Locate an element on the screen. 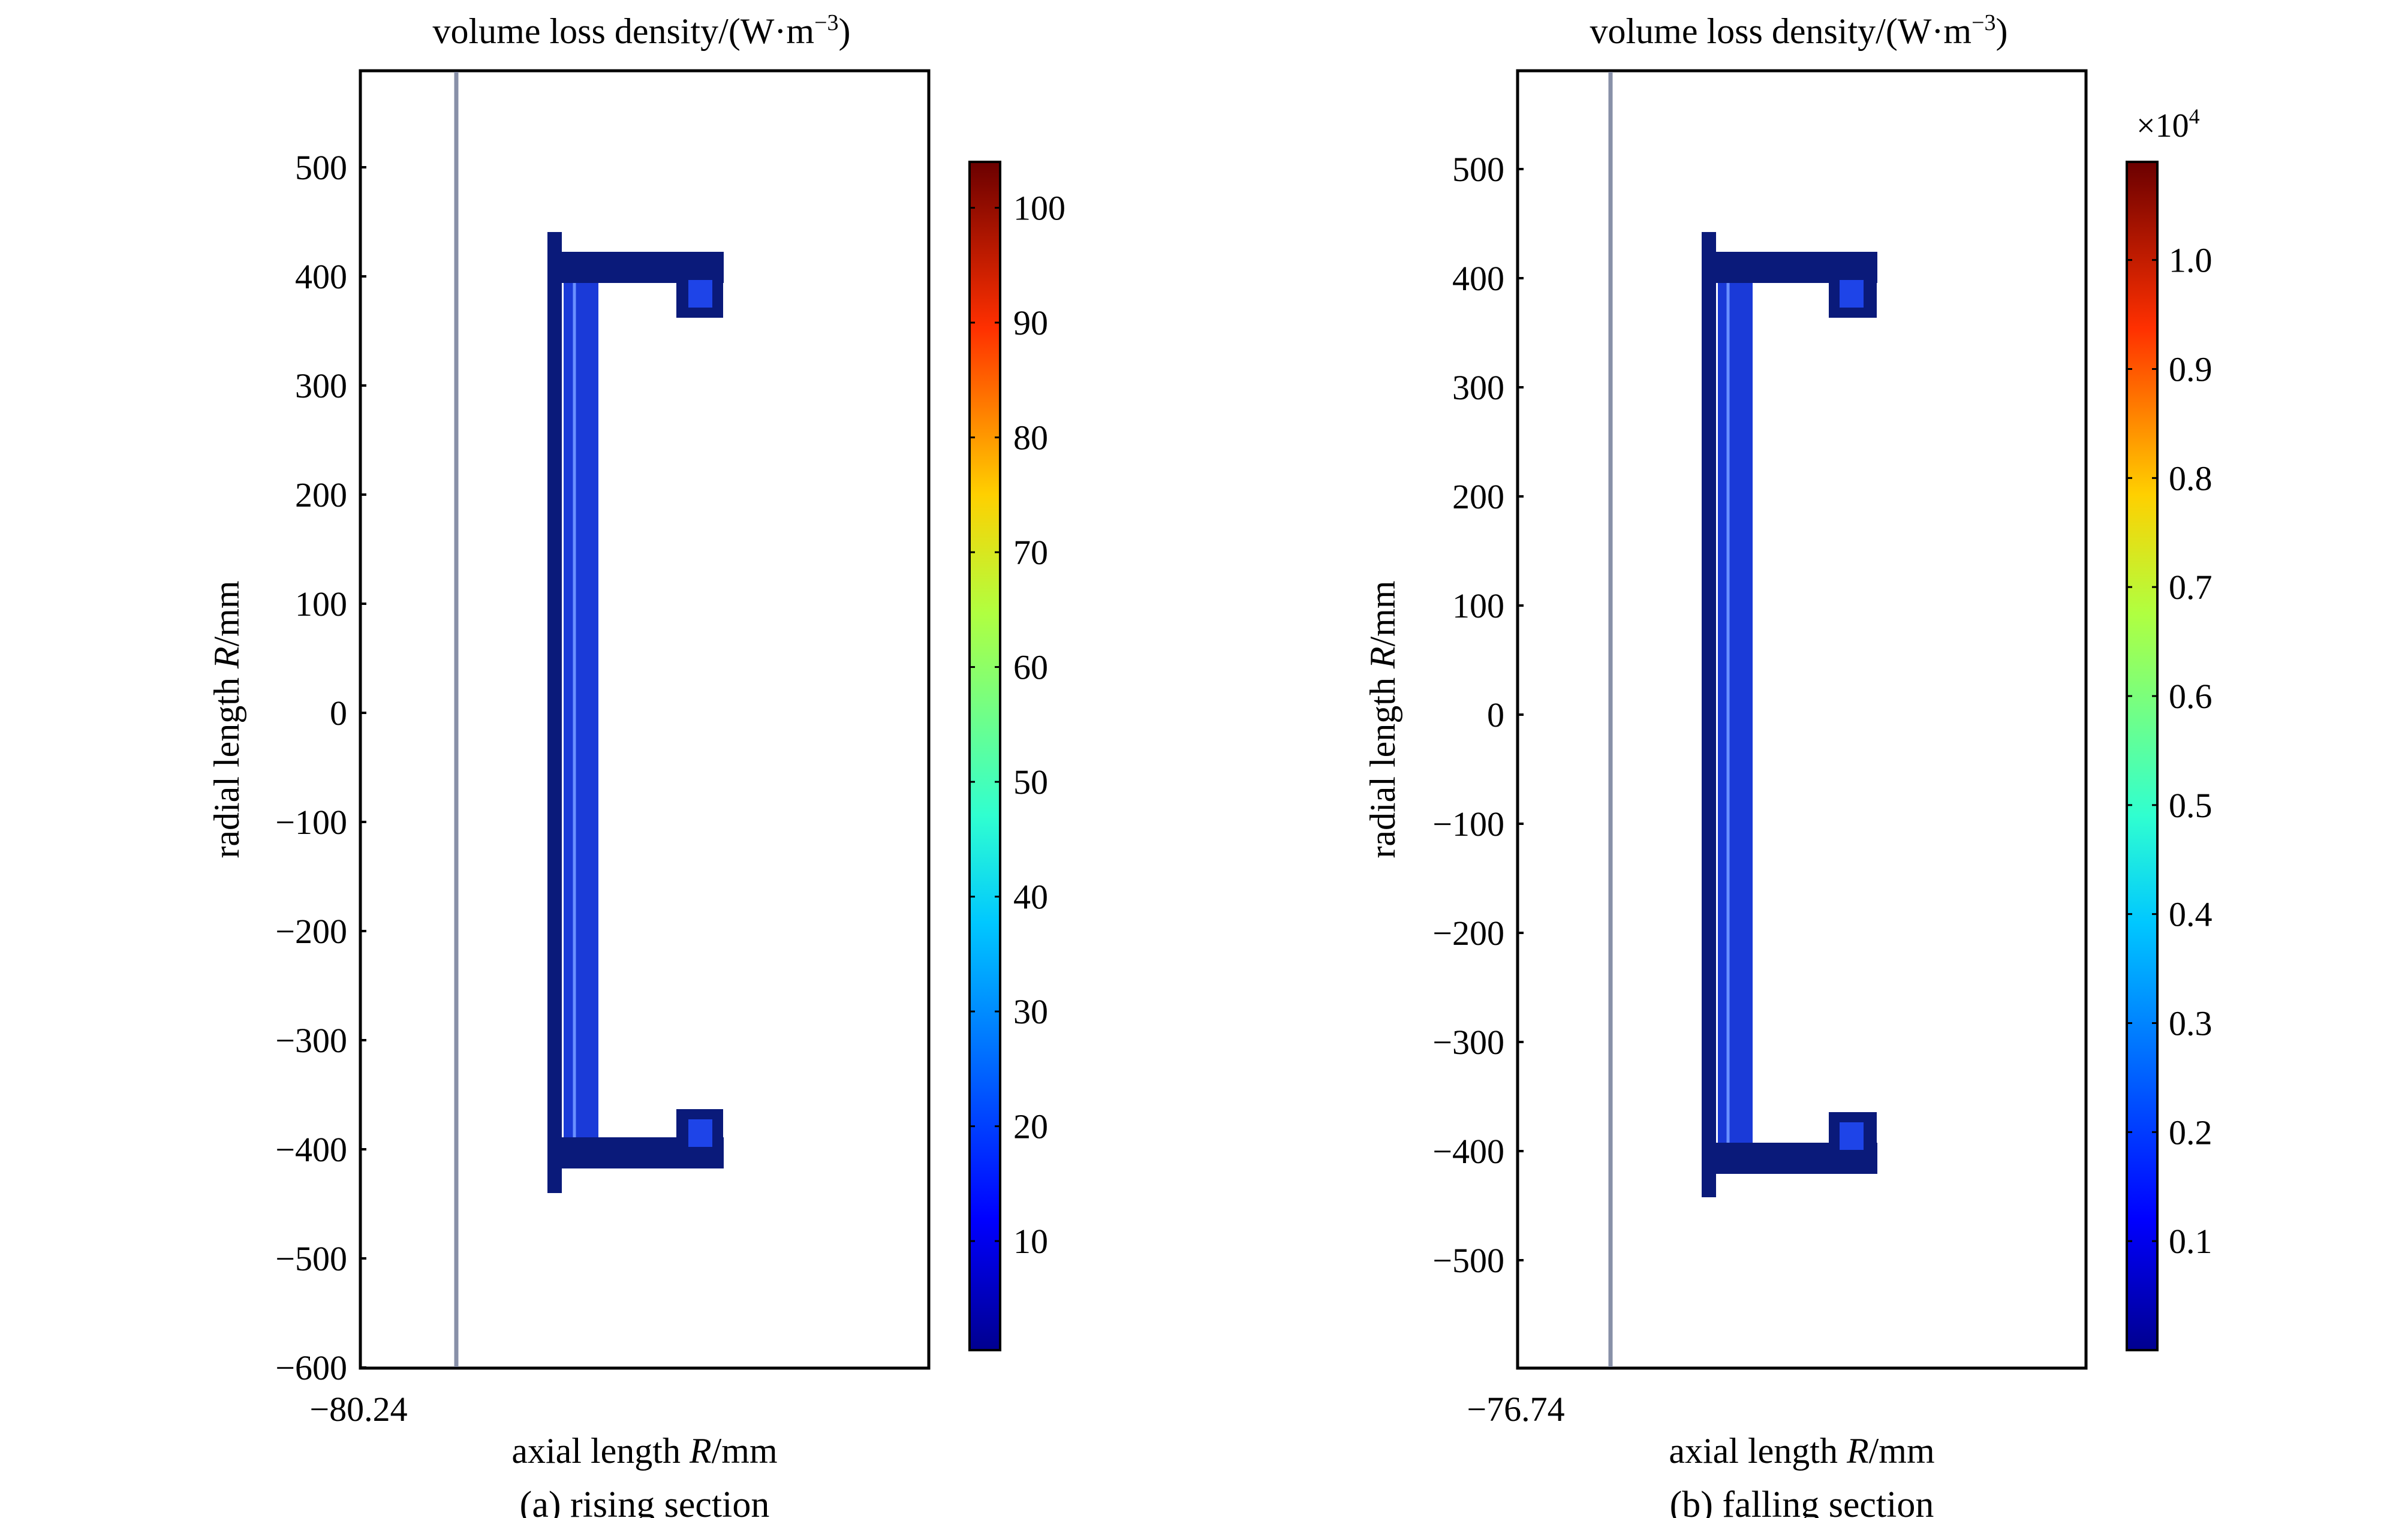 This screenshot has width=2408, height=1518. colorbar-tick-label: 0.8 is located at coordinates (2191, 478).